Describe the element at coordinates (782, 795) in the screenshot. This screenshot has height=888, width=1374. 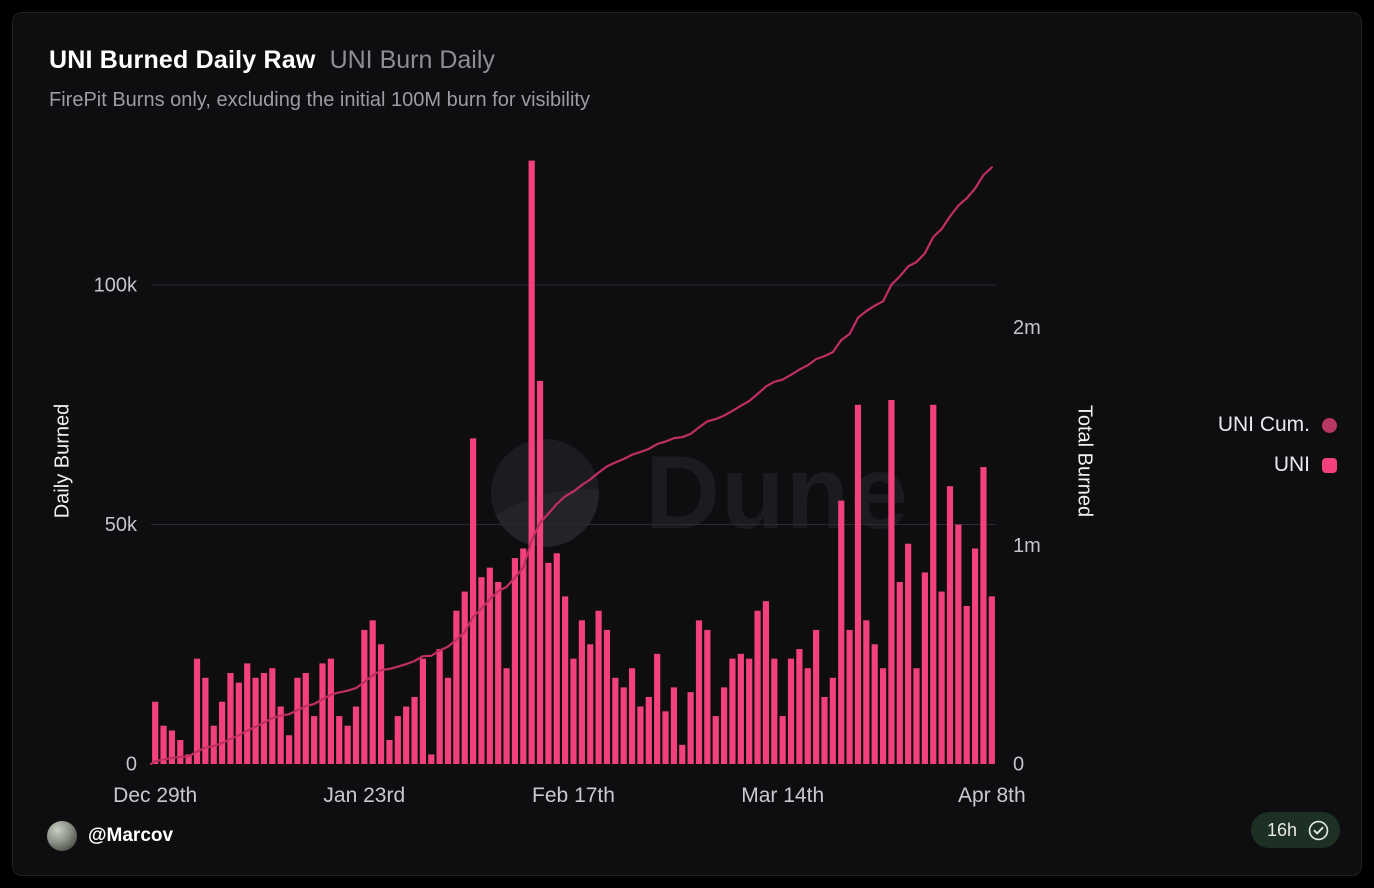
I see `x-axis-tick-label: Mar 14th` at that location.